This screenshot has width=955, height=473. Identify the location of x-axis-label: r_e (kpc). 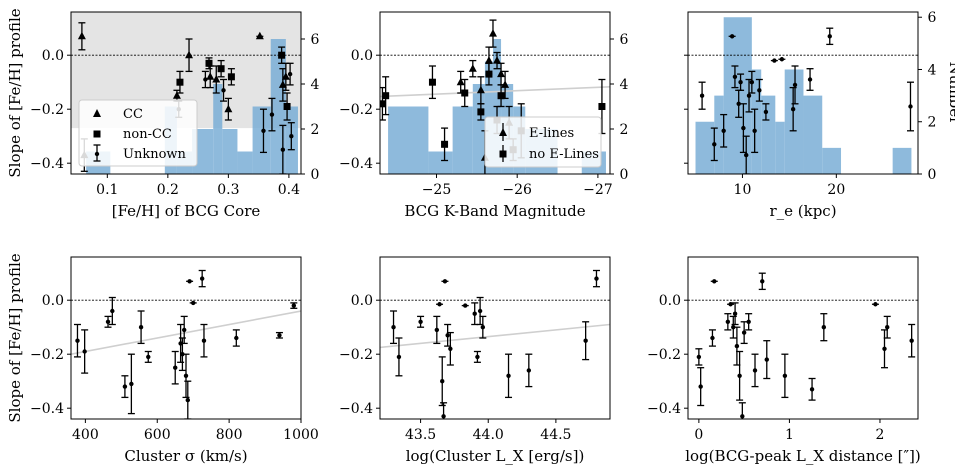
(802, 211).